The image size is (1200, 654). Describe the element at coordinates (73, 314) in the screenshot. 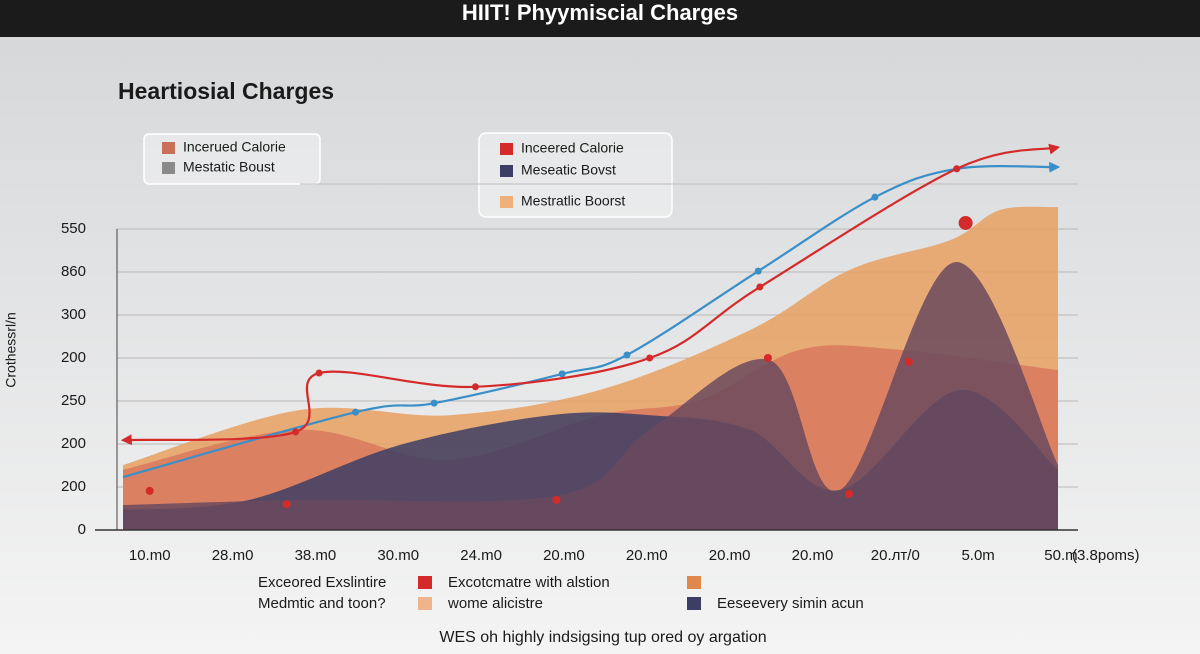

I see `y-tick-label: 300` at that location.